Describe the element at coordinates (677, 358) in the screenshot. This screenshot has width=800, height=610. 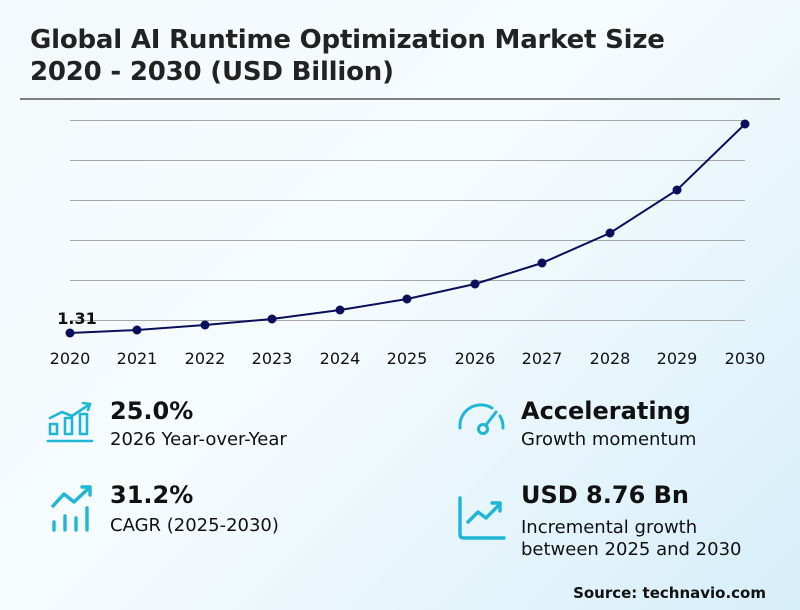
I see `x-tick-label: 2029` at that location.